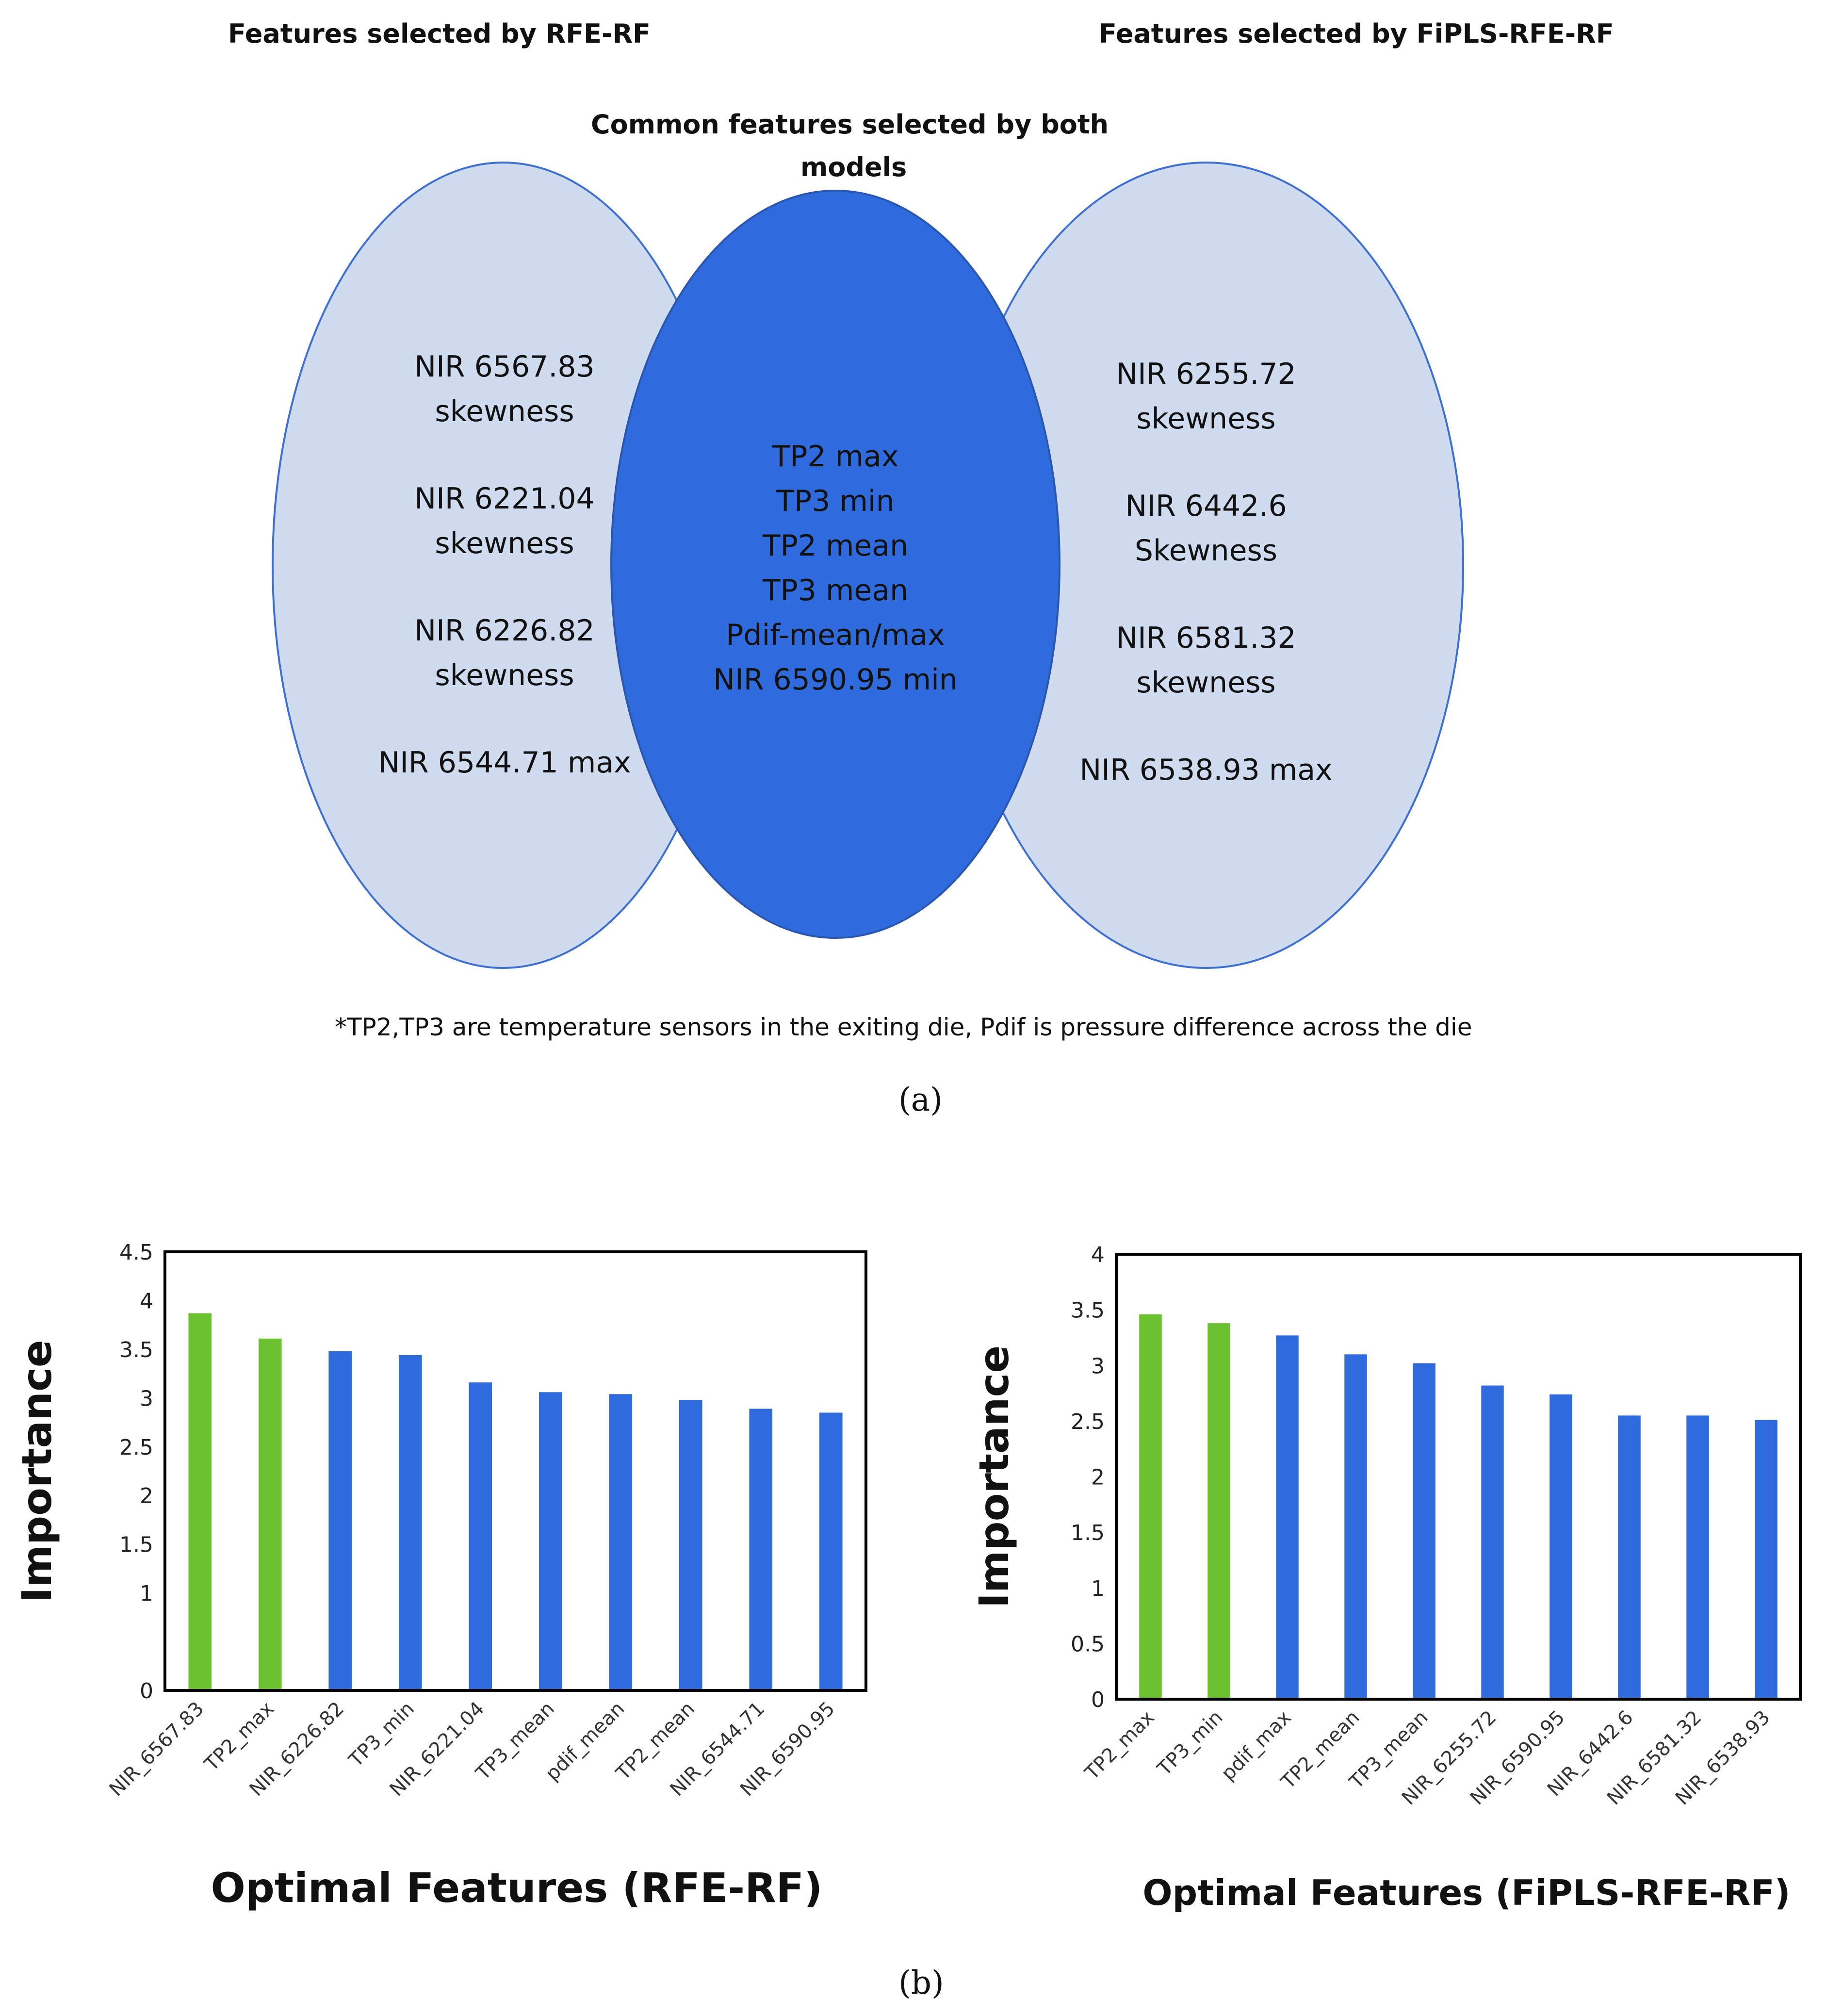  What do you see at coordinates (921, 1982) in the screenshot?
I see `panel-label-b: (b)` at bounding box center [921, 1982].